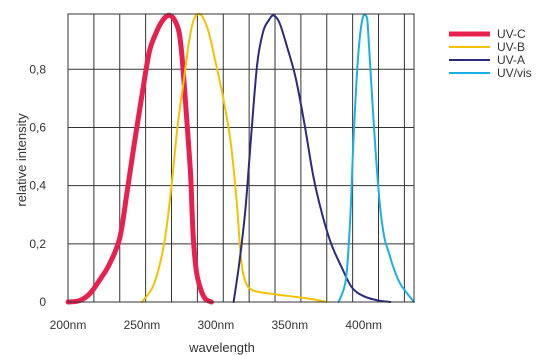  I want to click on legend-label: UV-A, so click(511, 60).